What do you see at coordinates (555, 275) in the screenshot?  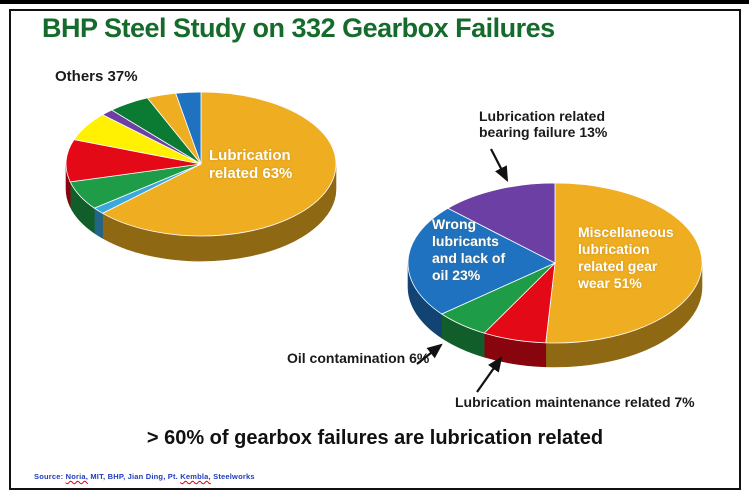 I see `right-pie-chart` at bounding box center [555, 275].